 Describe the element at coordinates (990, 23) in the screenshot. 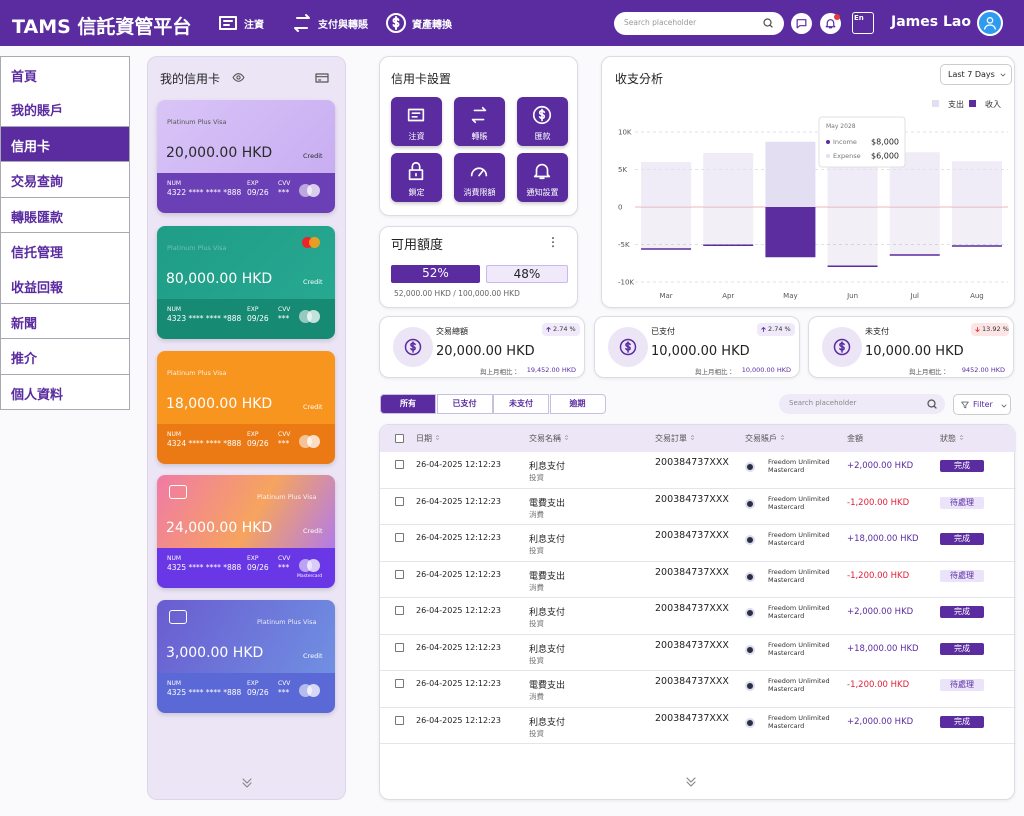

I see `avatar` at that location.